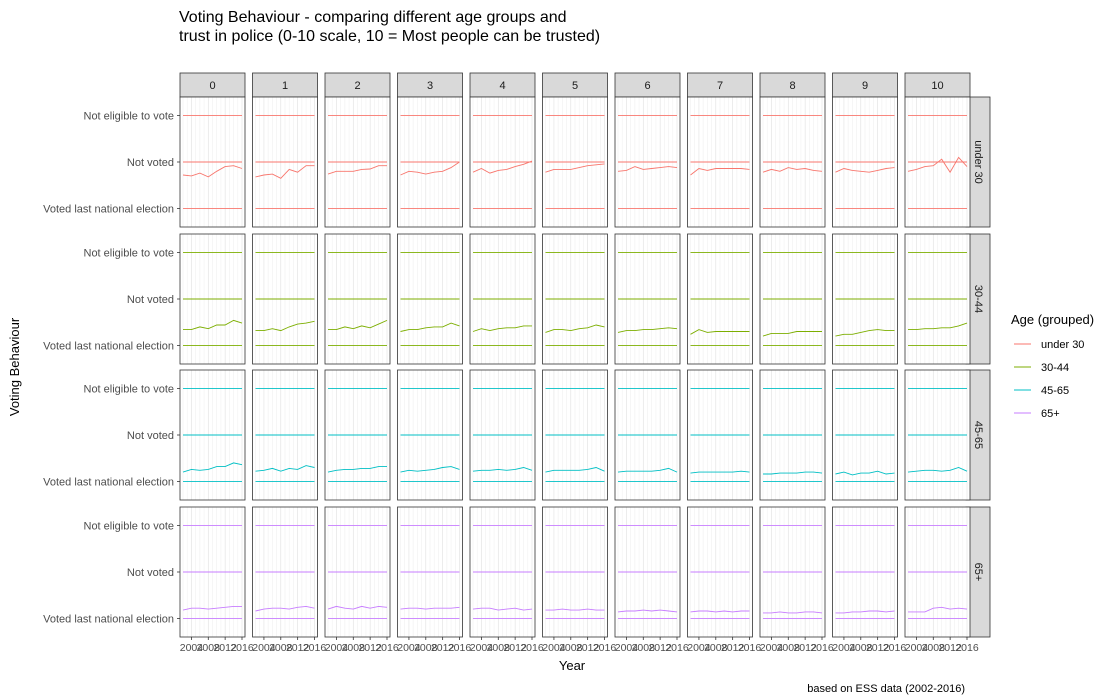 This screenshot has height=700, width=1118. What do you see at coordinates (1055, 391) in the screenshot?
I see `legend-label: 45-65` at bounding box center [1055, 391].